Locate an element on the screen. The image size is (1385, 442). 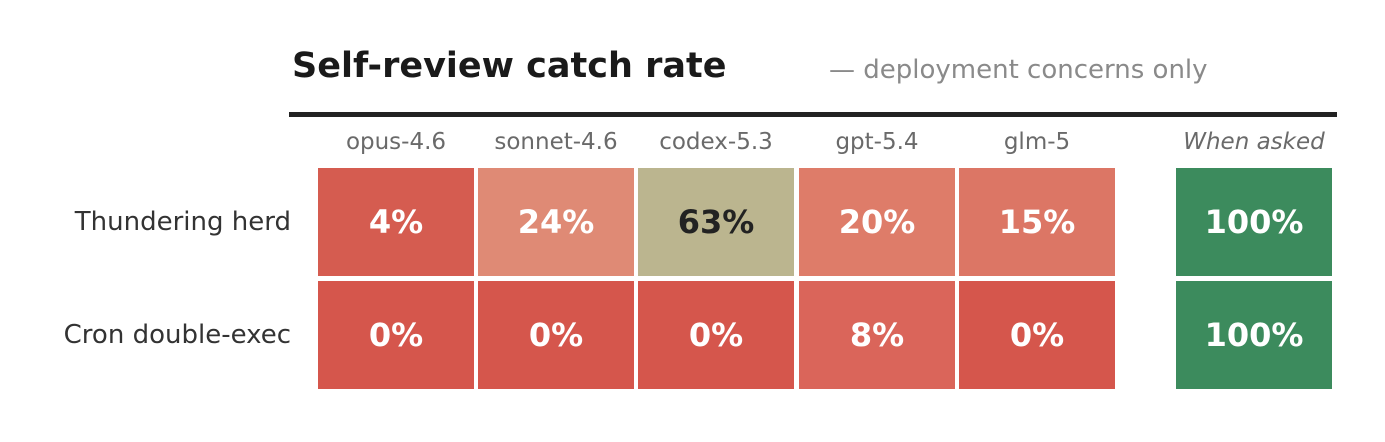
heatmap-cell: 63% is located at coordinates (716, 222).